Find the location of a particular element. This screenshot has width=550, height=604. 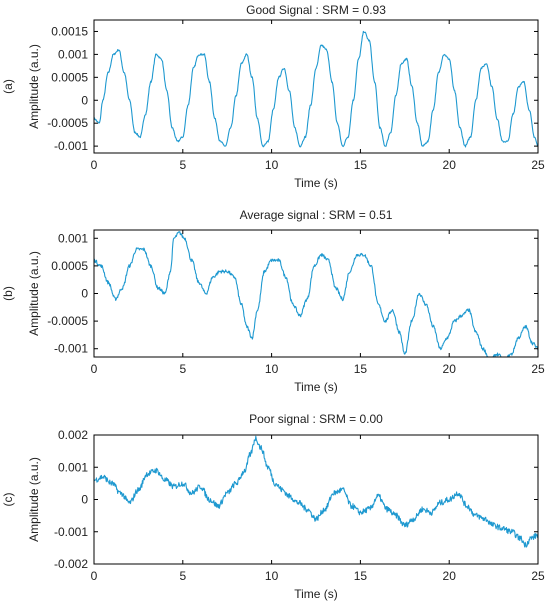

panel-label: (b) is located at coordinates (8, 293).